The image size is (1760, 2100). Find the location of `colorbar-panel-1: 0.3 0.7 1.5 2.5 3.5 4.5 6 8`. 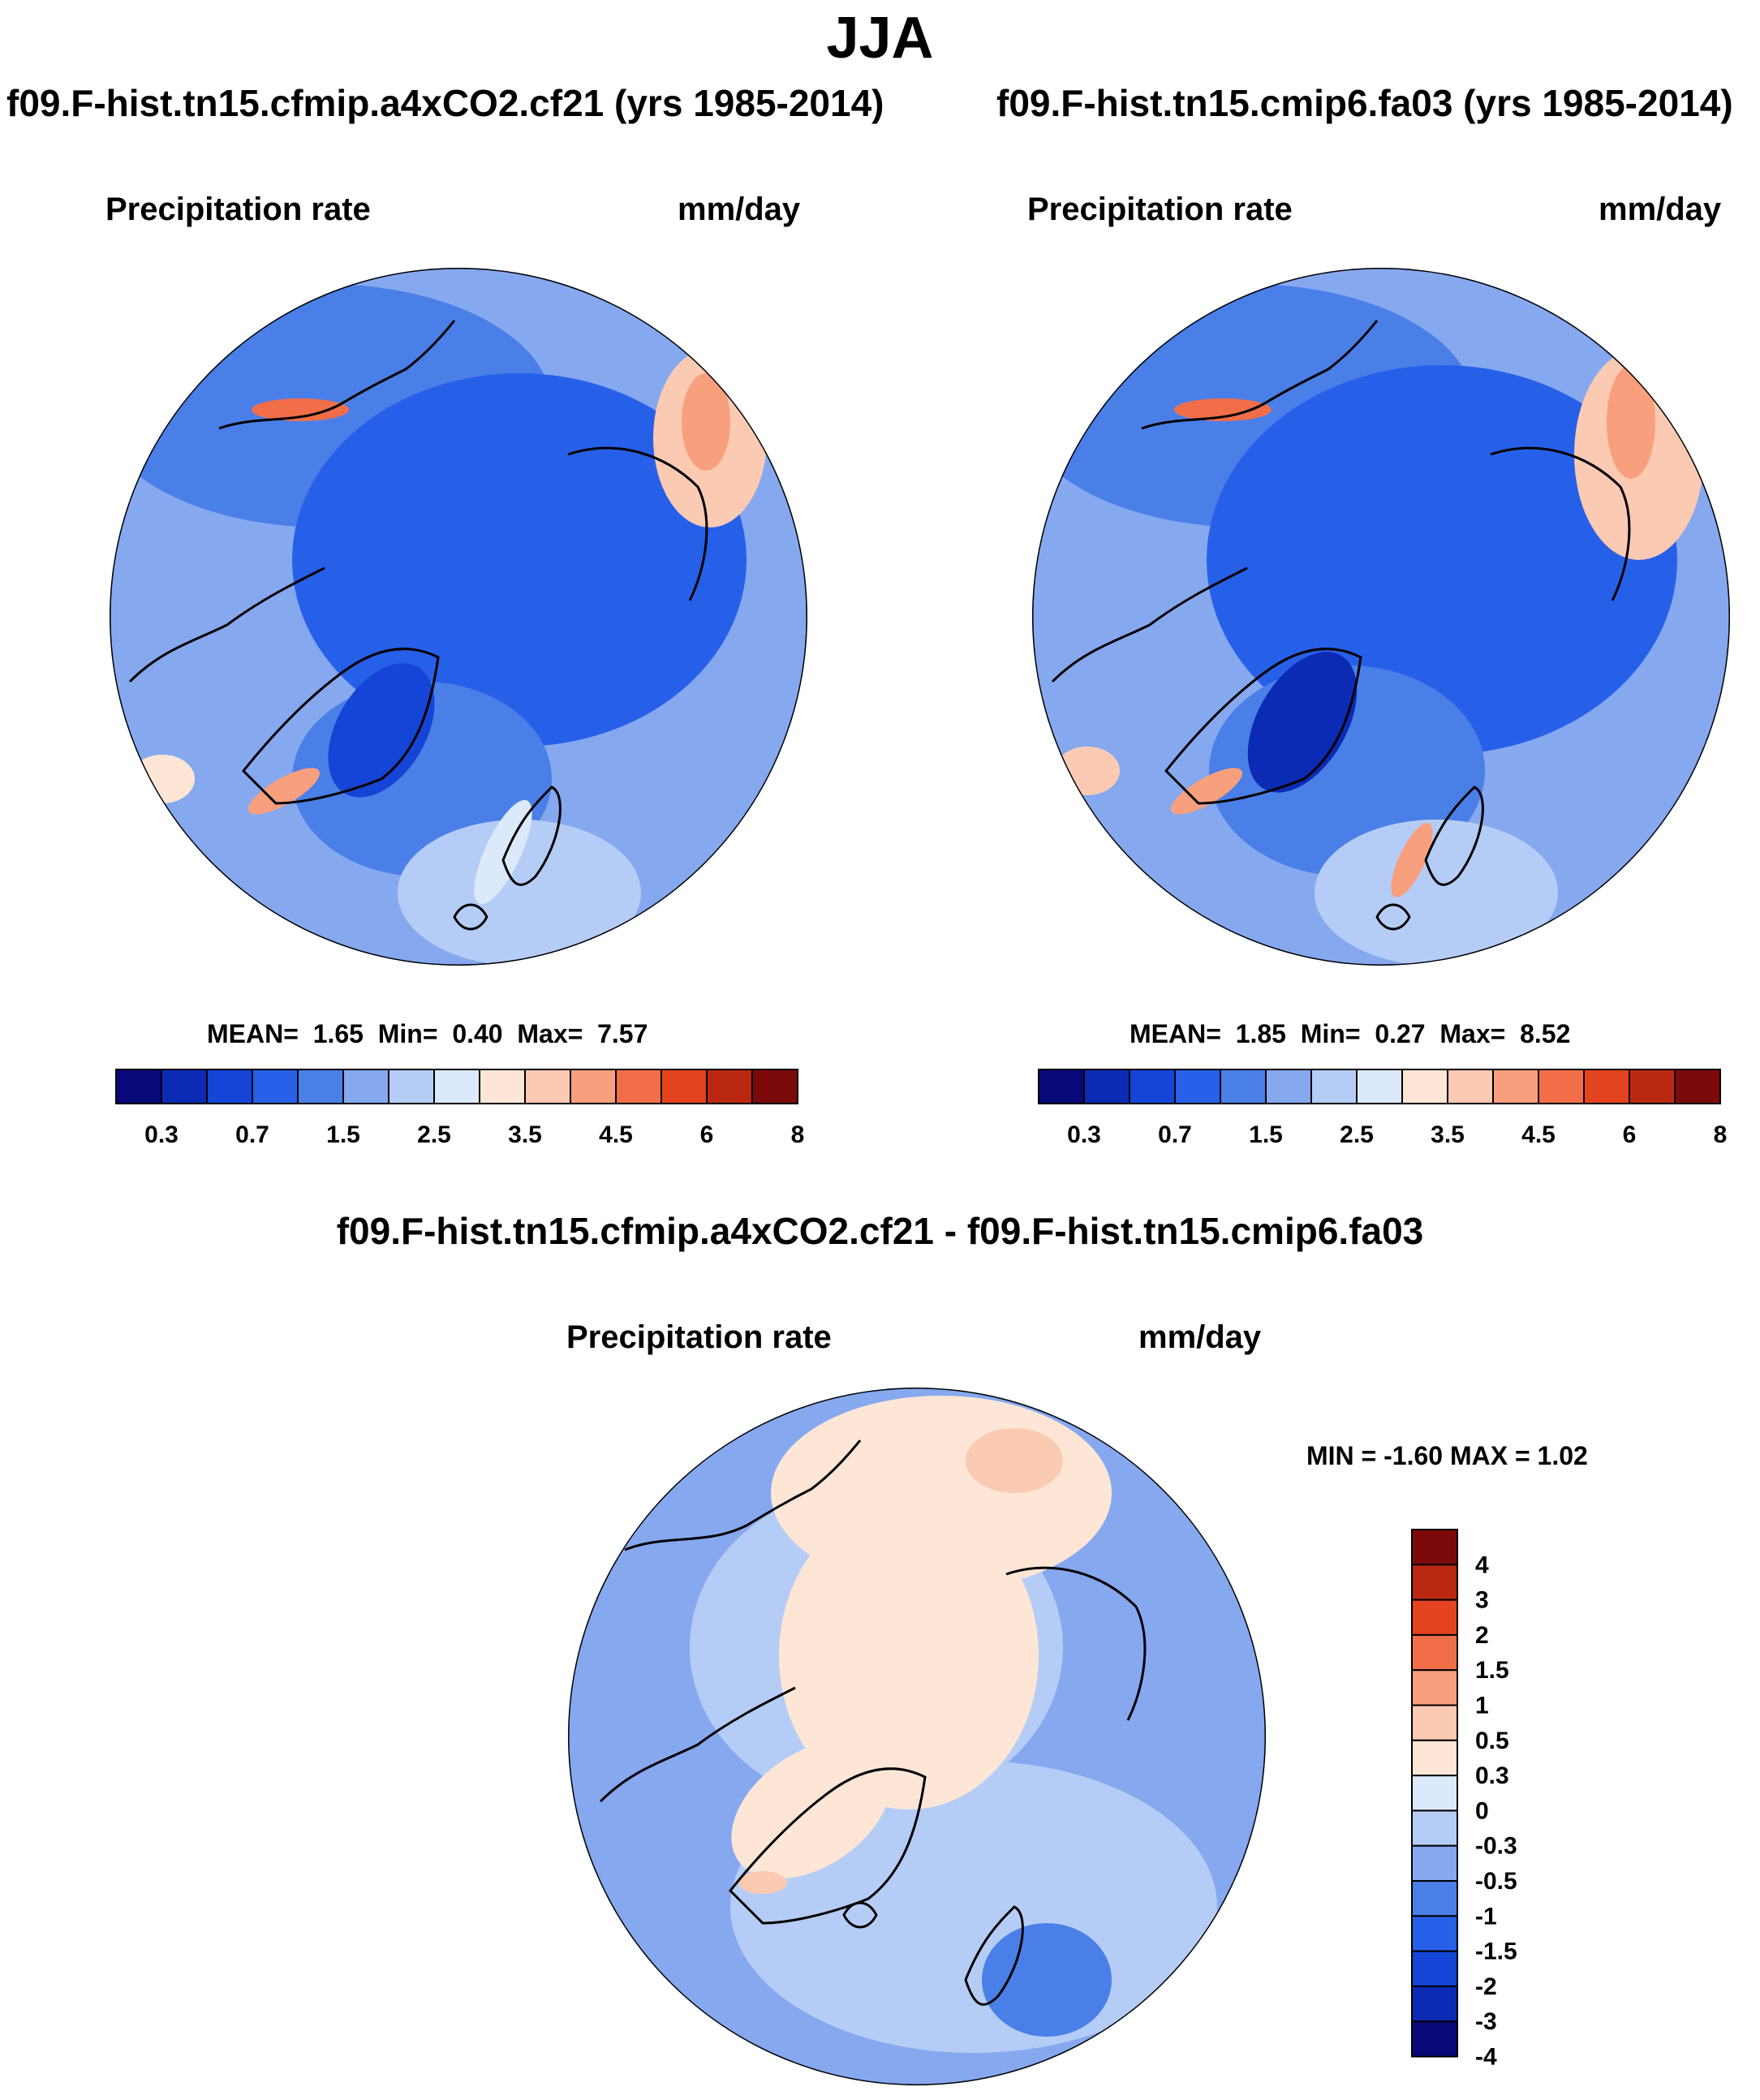

colorbar-panel-1: 0.3 0.7 1.5 2.5 3.5 4.5 6 8 is located at coordinates (460, 1108).